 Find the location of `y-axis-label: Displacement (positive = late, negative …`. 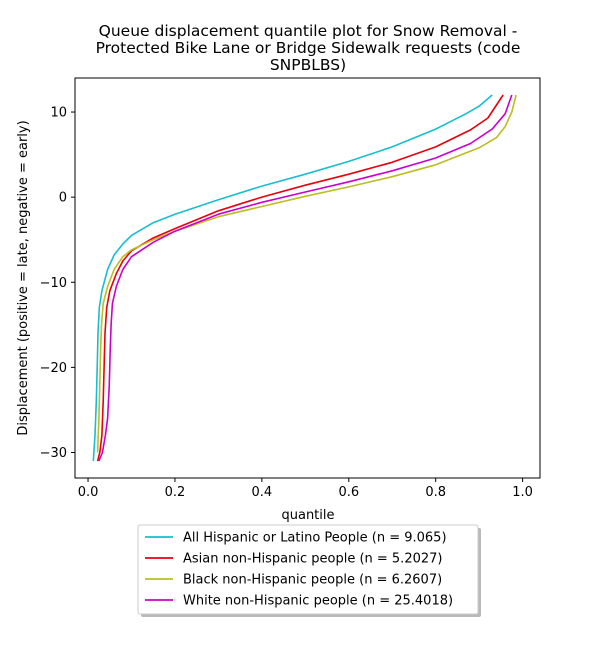

y-axis-label: Displacement (positive = late, negative … is located at coordinates (23, 277).